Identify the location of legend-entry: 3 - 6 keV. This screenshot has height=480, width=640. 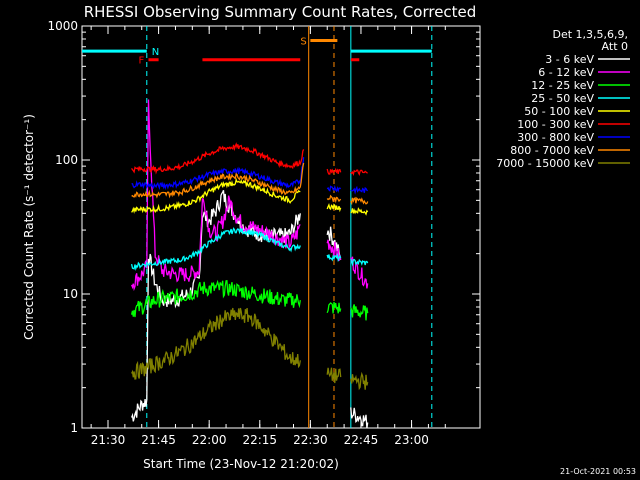
(569, 59).